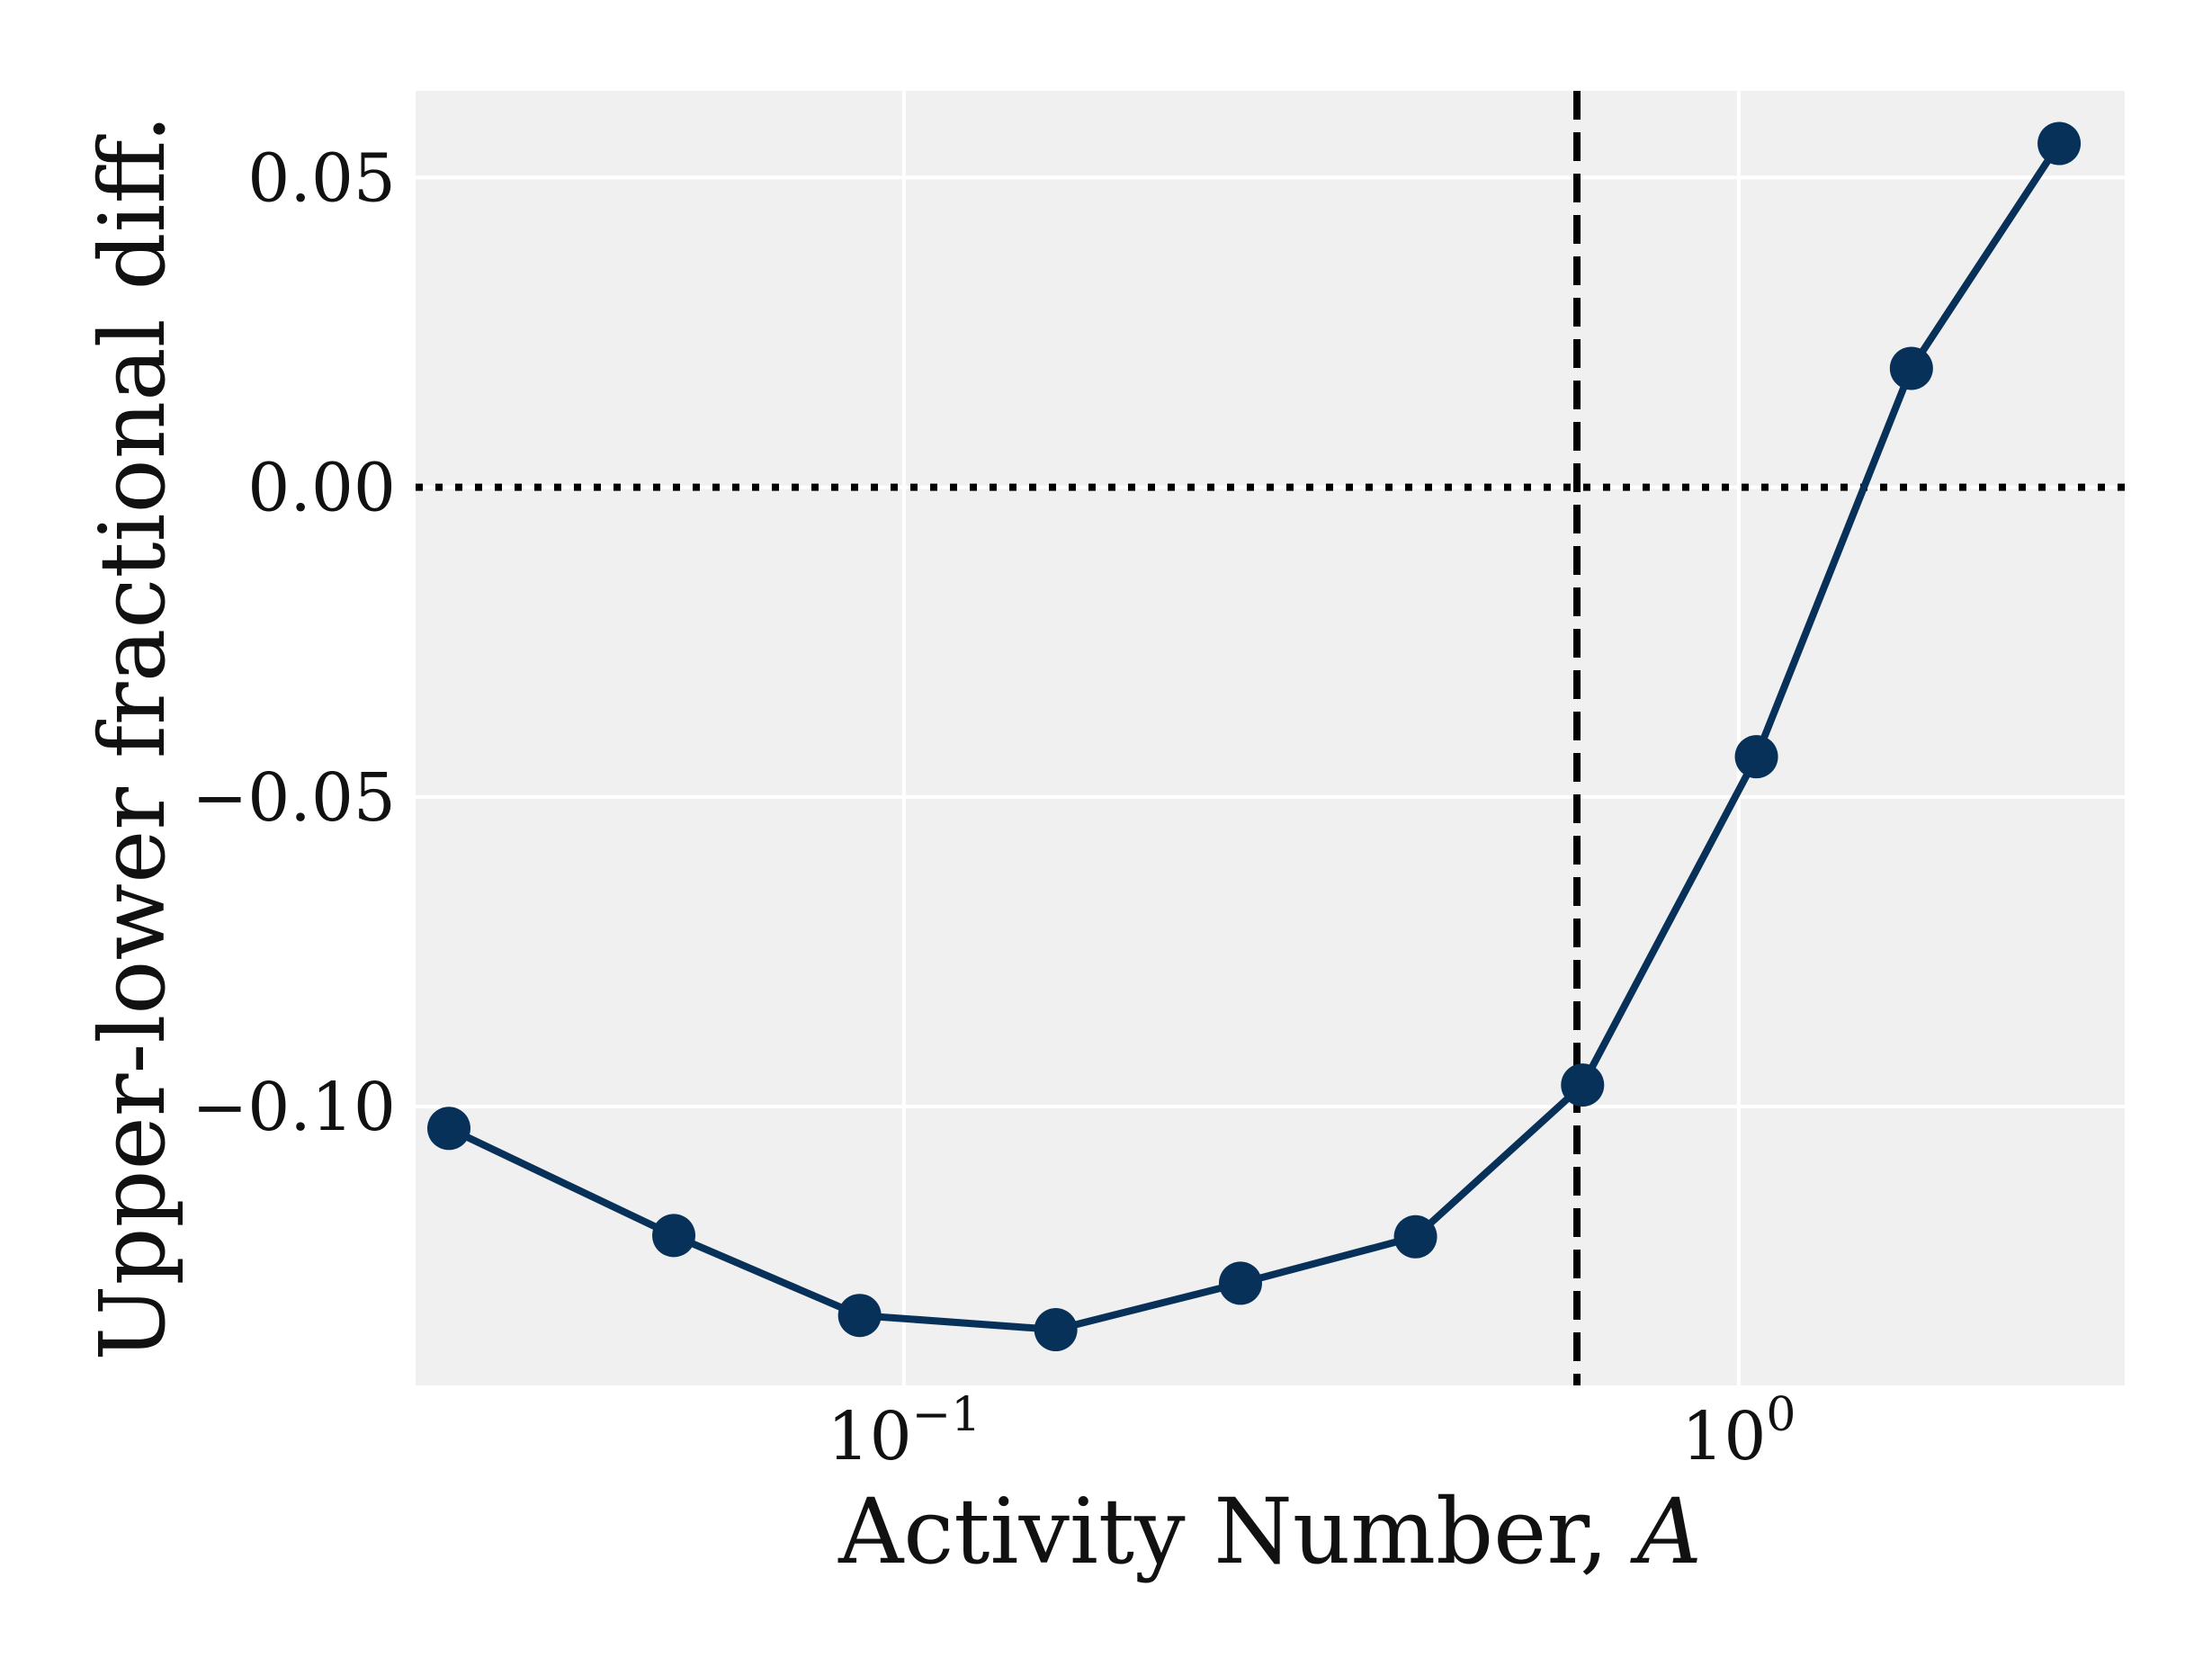  Describe the element at coordinates (321, 178) in the screenshot. I see `y-tick-label: 0.05` at that location.